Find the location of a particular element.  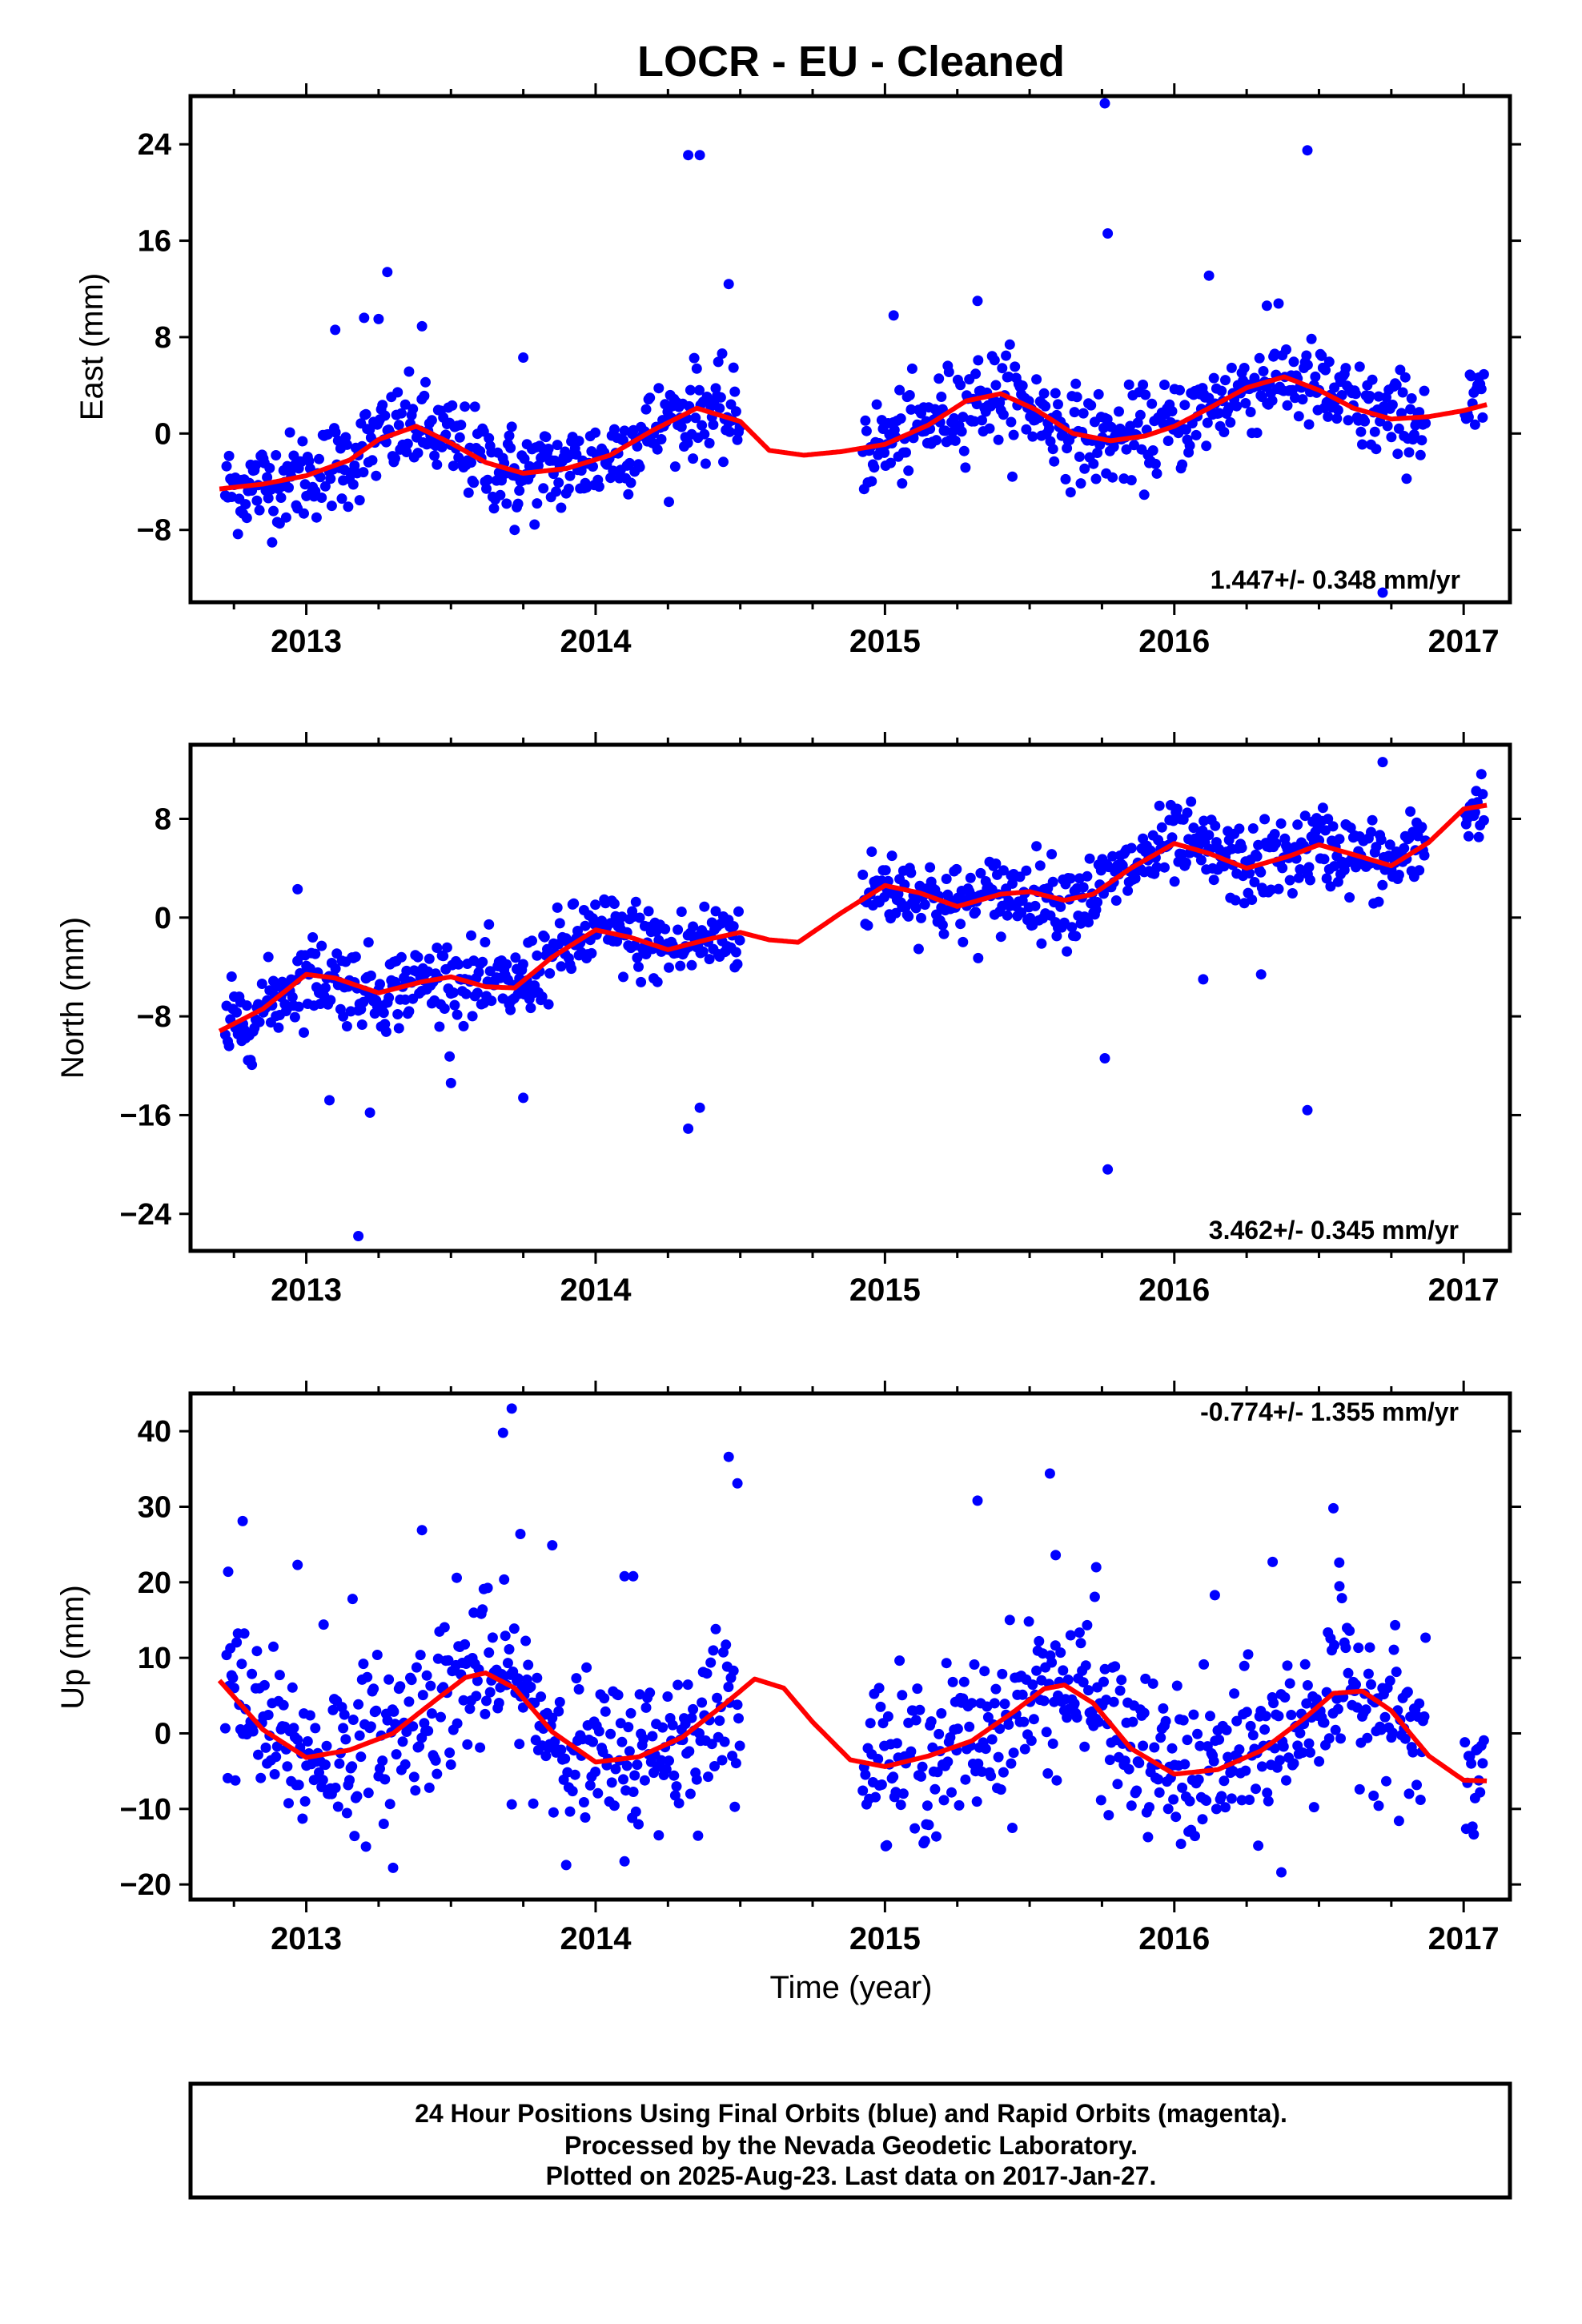

up-ytick-label: −20 is located at coordinates (145, 1885).